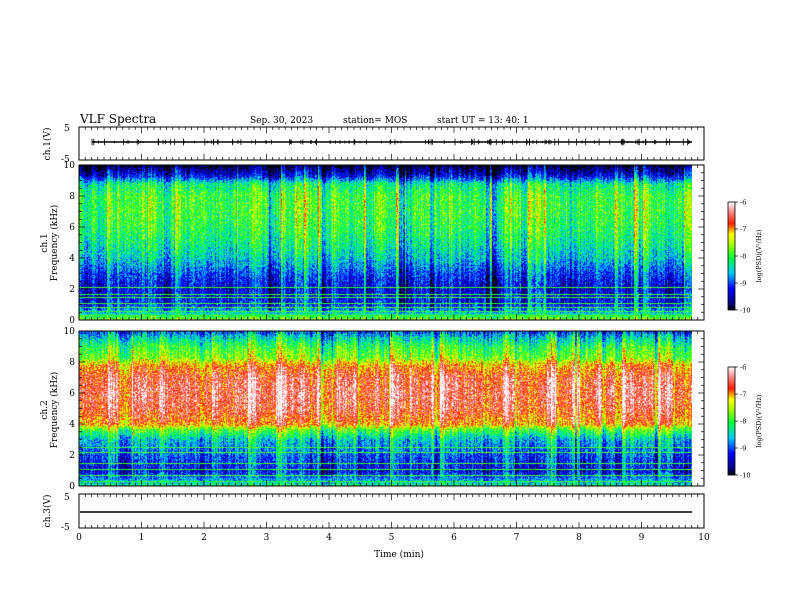 This screenshot has height=612, width=792. What do you see at coordinates (45, 409) in the screenshot?
I see `ch2-spec-ylabel-1: ch.2` at bounding box center [45, 409].